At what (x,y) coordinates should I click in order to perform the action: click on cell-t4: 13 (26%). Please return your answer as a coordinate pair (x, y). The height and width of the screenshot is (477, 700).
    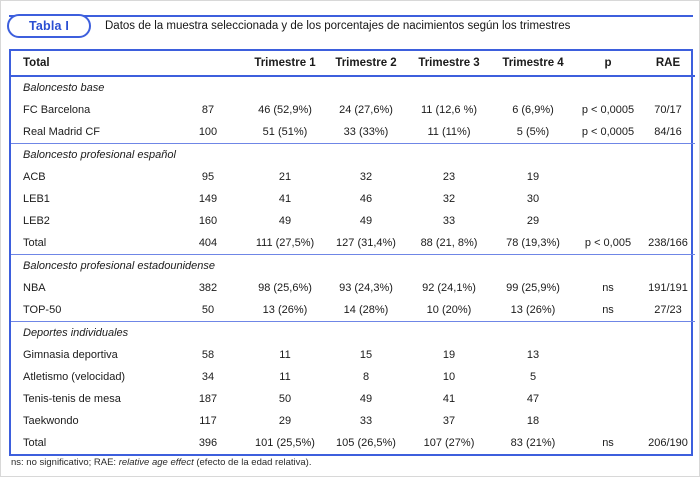
    Looking at the image, I should click on (533, 310).